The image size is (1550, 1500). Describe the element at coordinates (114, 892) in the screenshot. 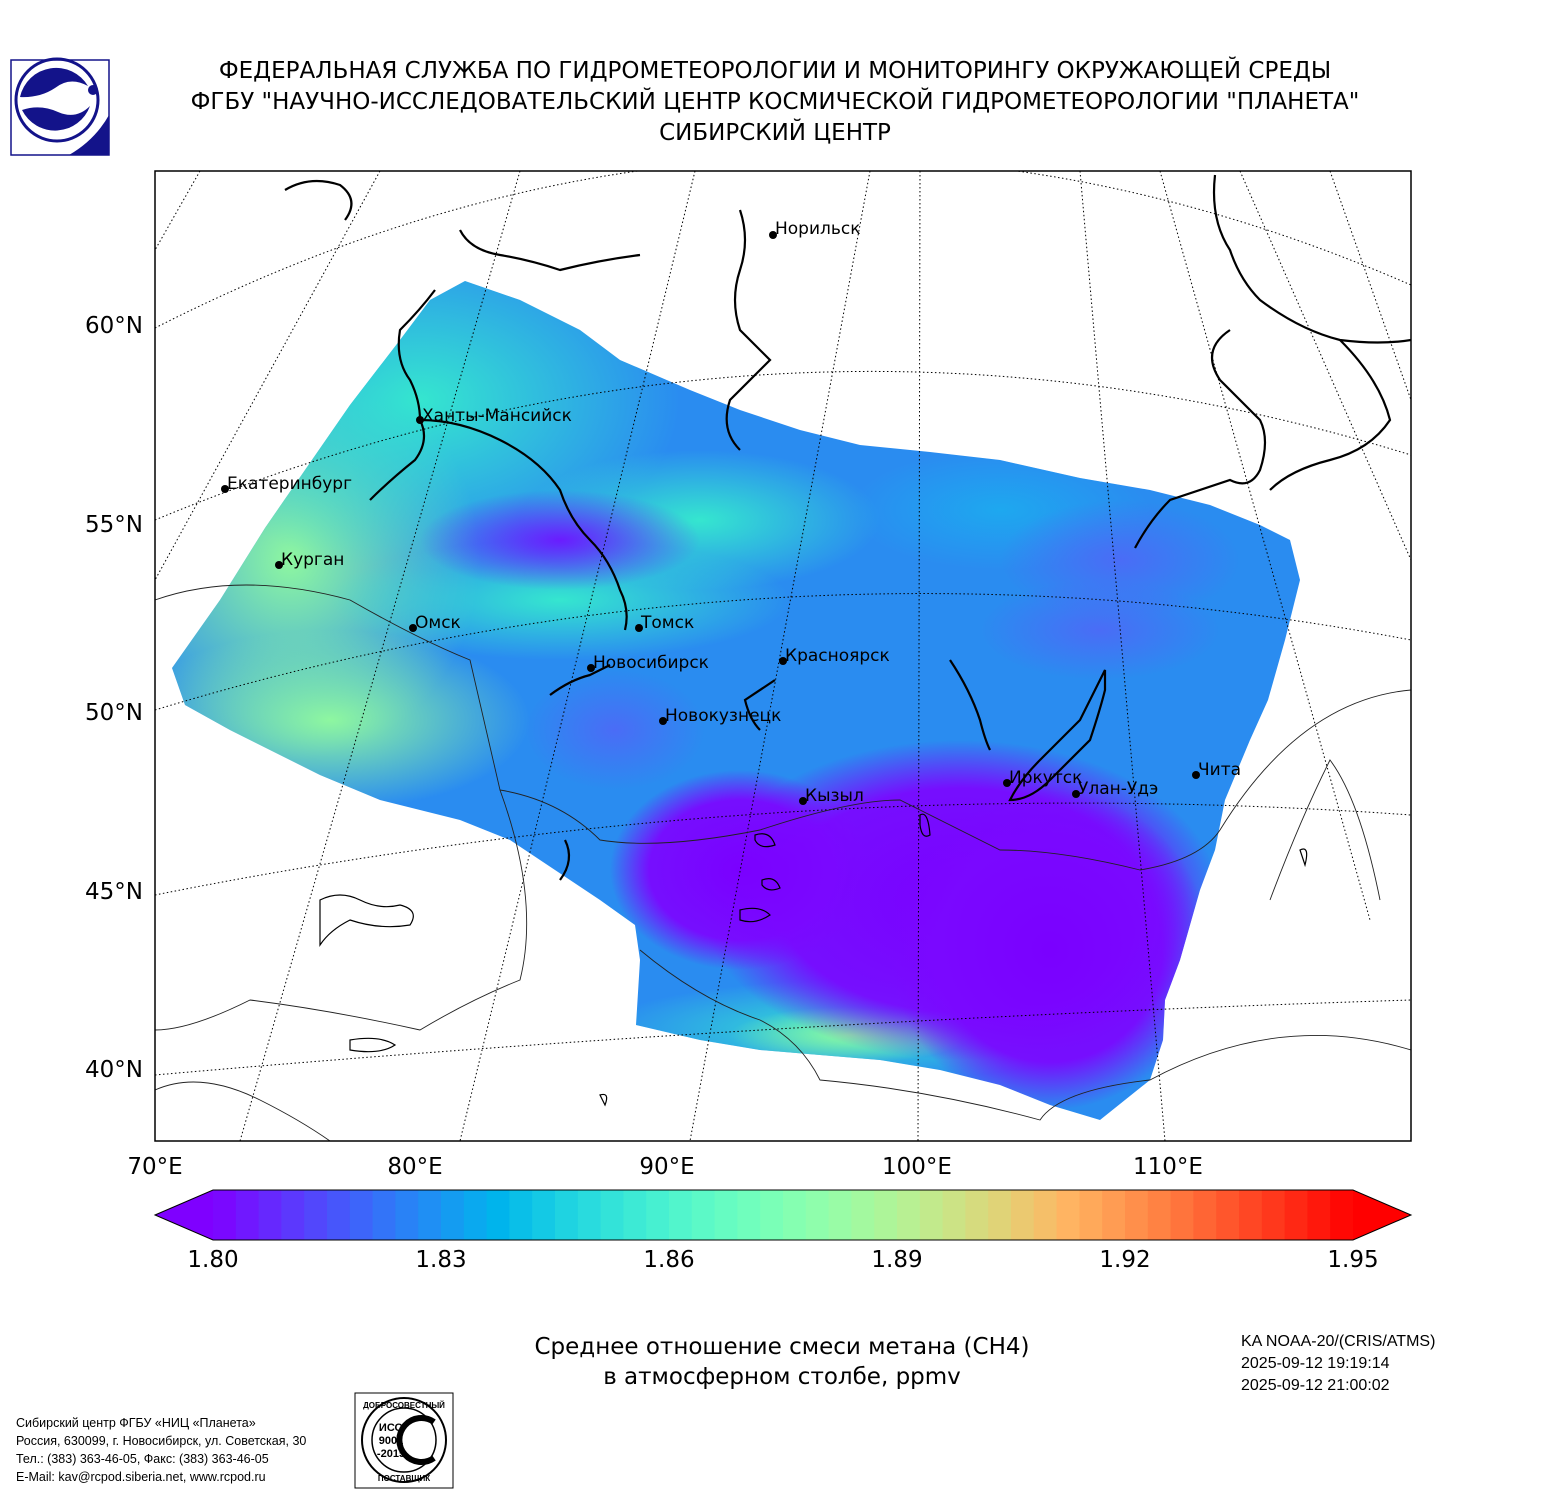

I see `lat-label-45: 45°N` at that location.